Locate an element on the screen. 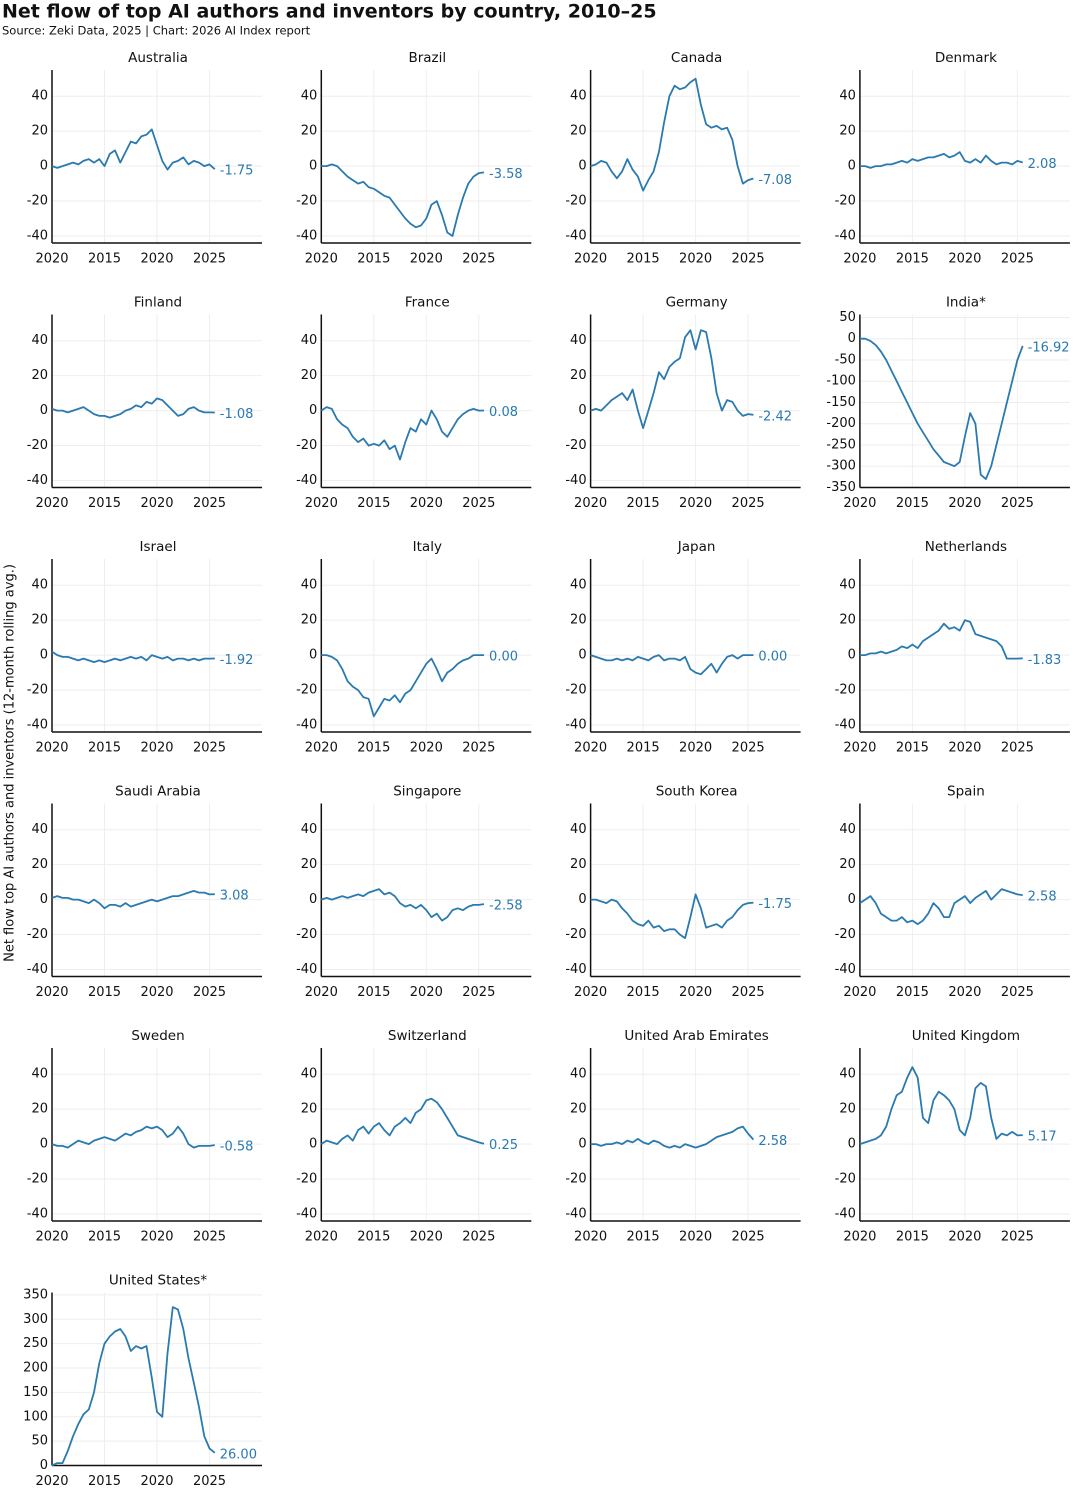 The image size is (1080, 1500). y-tick-label: 100 is located at coordinates (35, 1416).